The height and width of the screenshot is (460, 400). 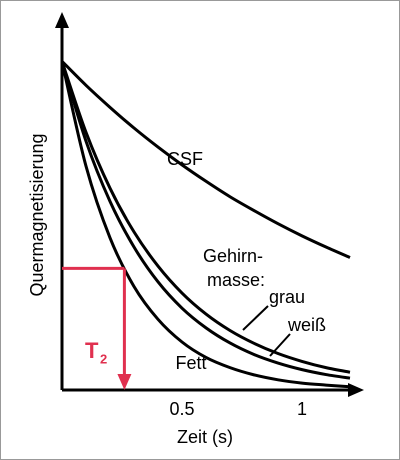 I want to click on label-pointer, so click(x=255, y=318).